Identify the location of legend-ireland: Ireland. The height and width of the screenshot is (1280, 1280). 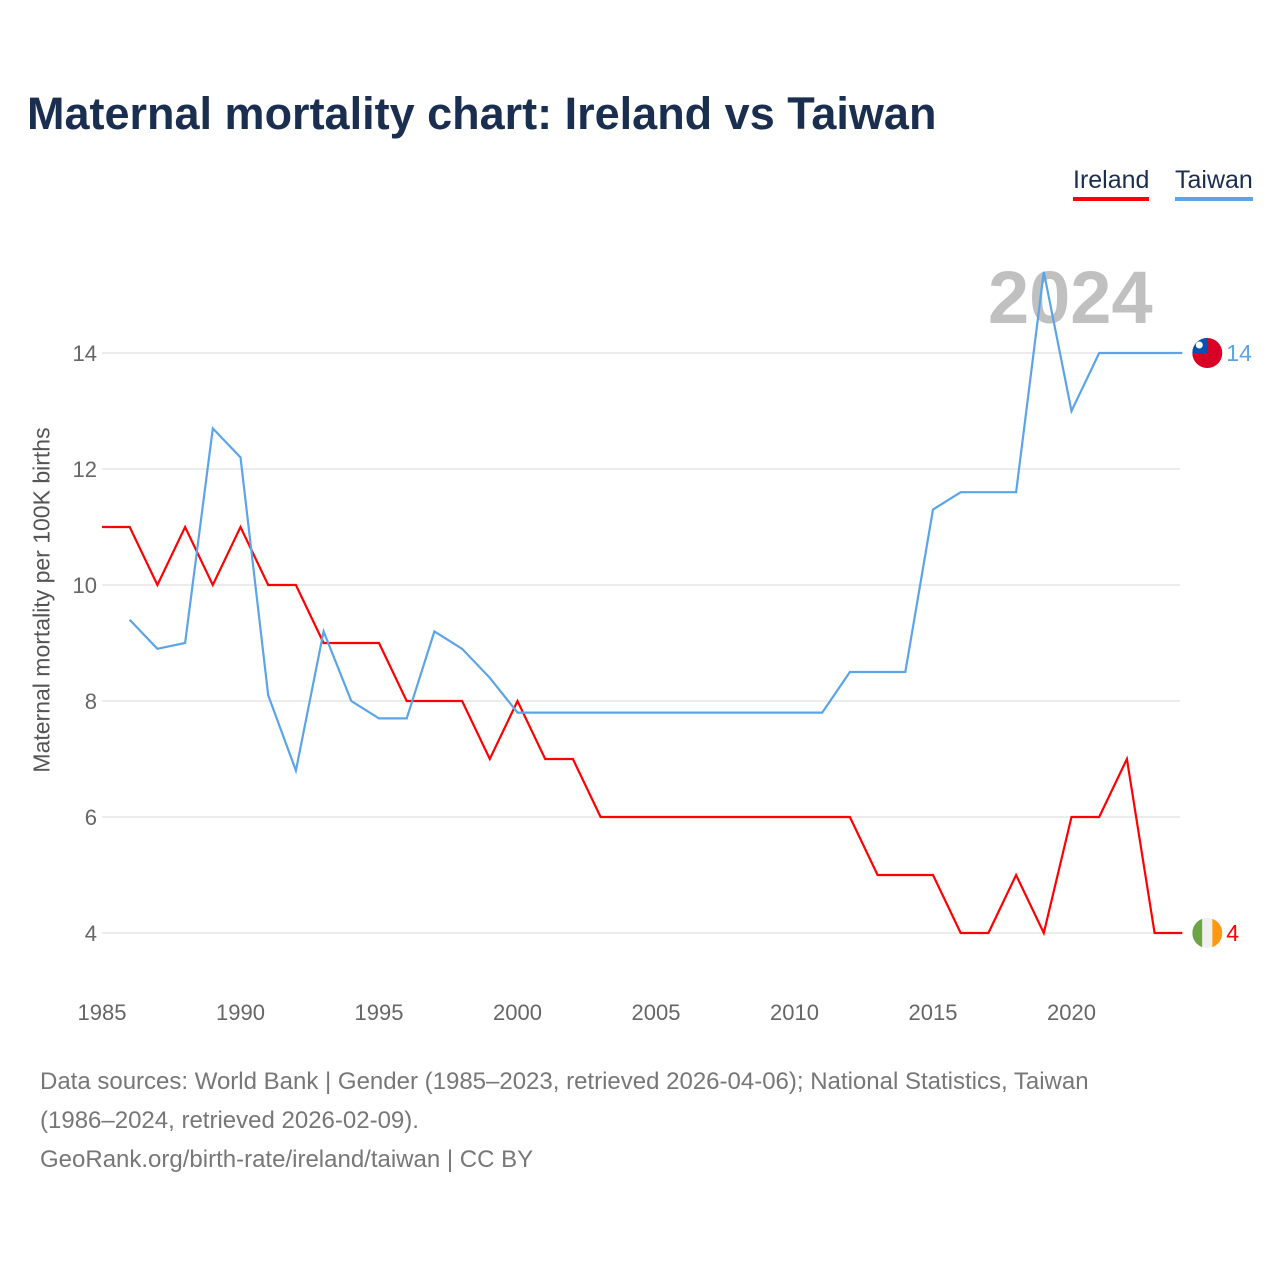
(1111, 183).